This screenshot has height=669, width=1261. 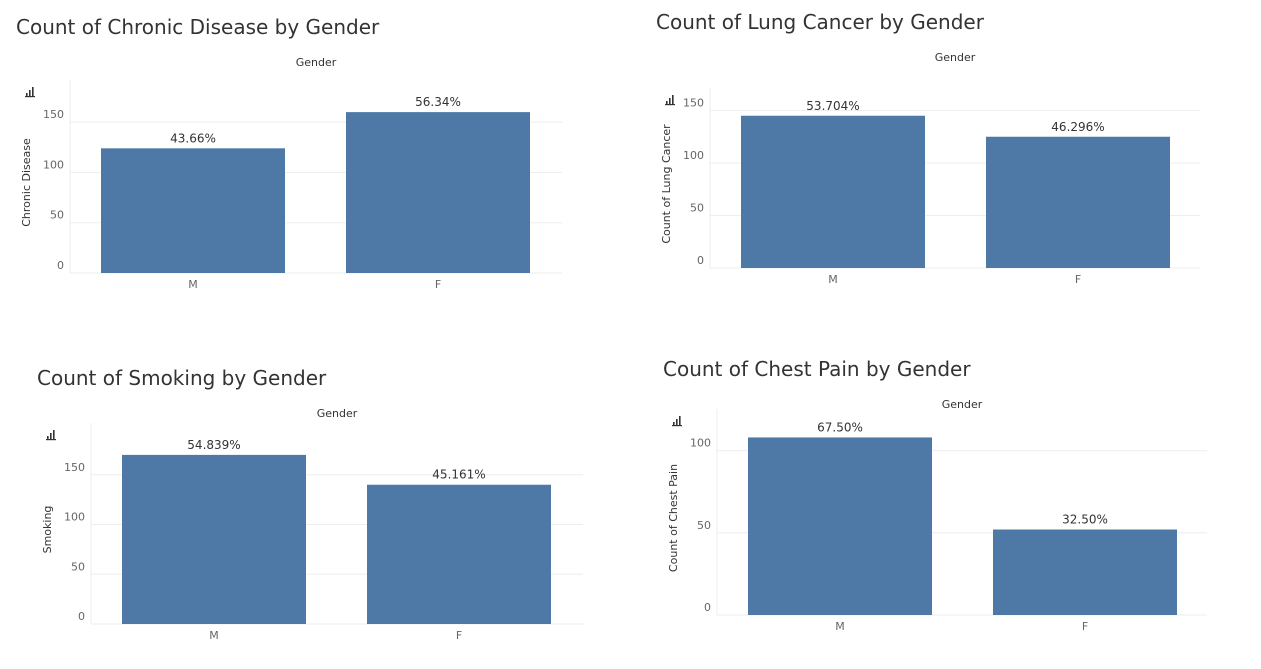 I want to click on y-axis-label: Count of Chest Pain, so click(x=673, y=518).